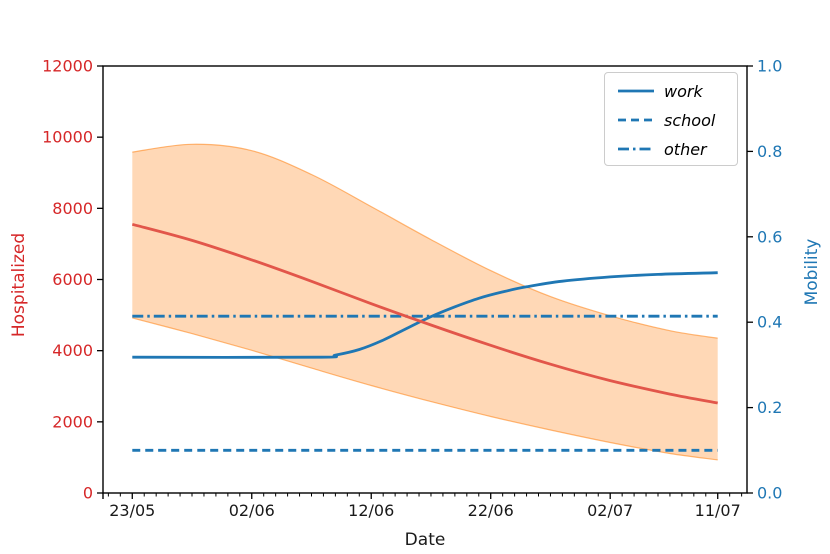  I want to click on work-mobility-line, so click(425, 315).